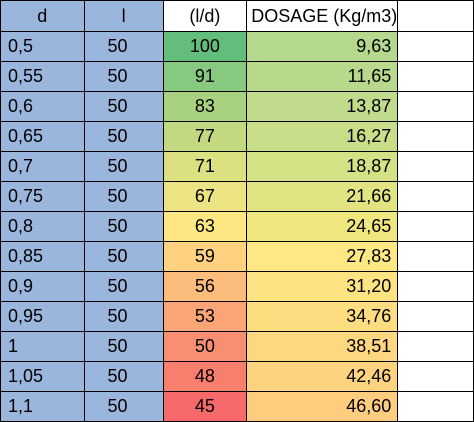 This screenshot has height=422, width=474. What do you see at coordinates (42, 316) in the screenshot?
I see `cell-d: 0,95` at bounding box center [42, 316].